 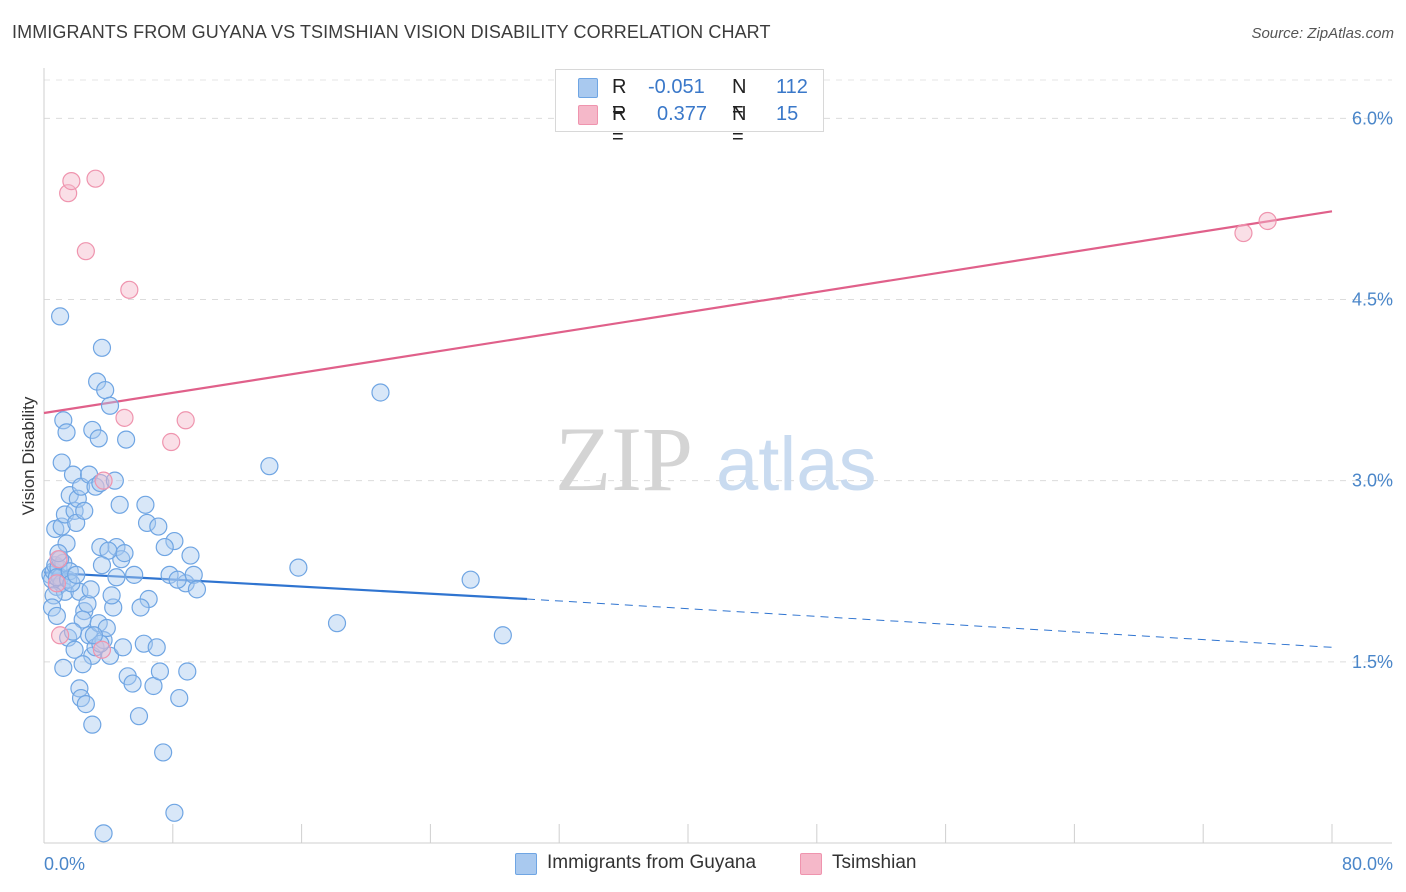 What do you see at coordinates (1372, 390) in the screenshot?
I see `y-tick-labels: 1.5% 3.0% 4.5% 6.0%` at bounding box center [1372, 390].